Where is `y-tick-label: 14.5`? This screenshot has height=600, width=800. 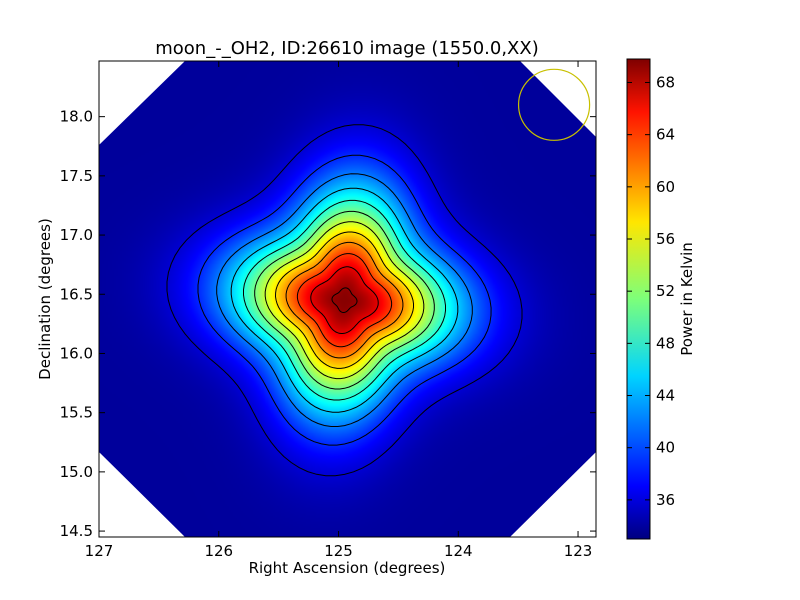 y-tick-label: 14.5 is located at coordinates (76, 531).